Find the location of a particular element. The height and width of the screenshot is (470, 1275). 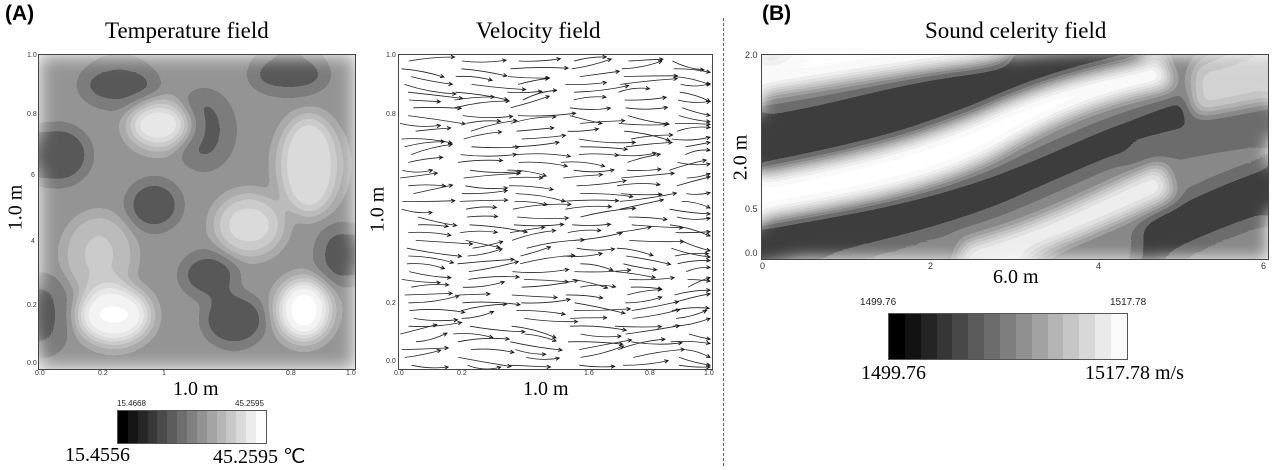

velocity-xtick: 1.0 is located at coordinates (709, 373).